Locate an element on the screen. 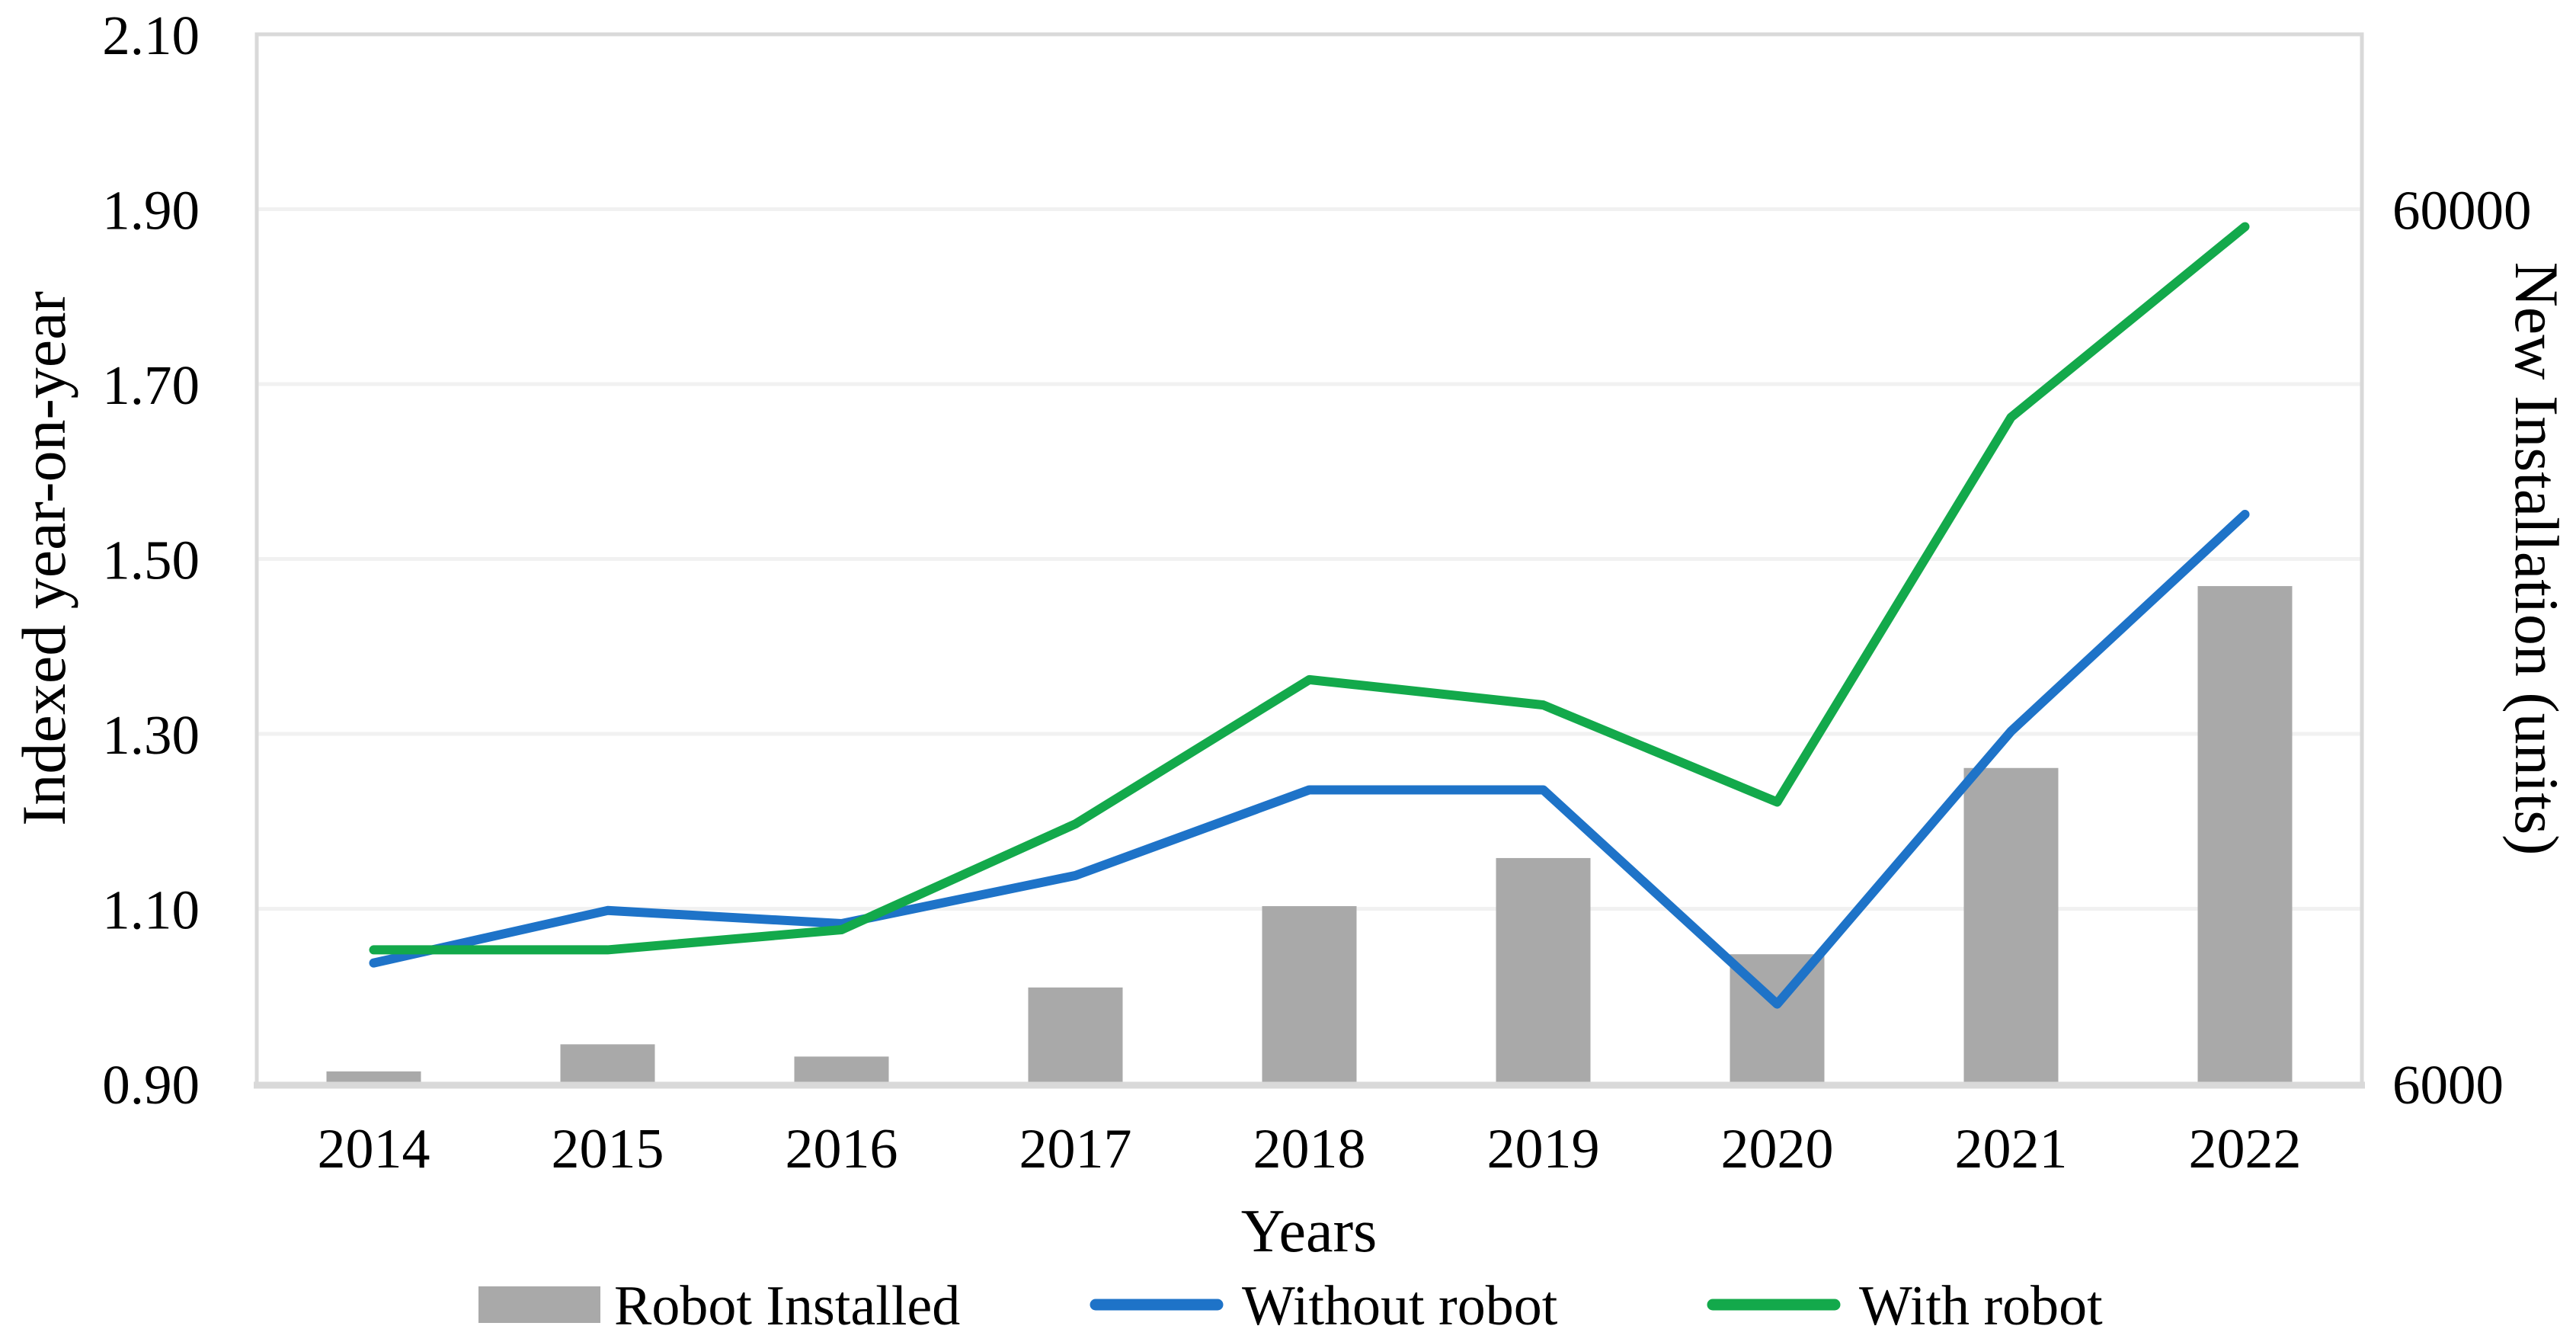  bar-2021 is located at coordinates (2011, 926).